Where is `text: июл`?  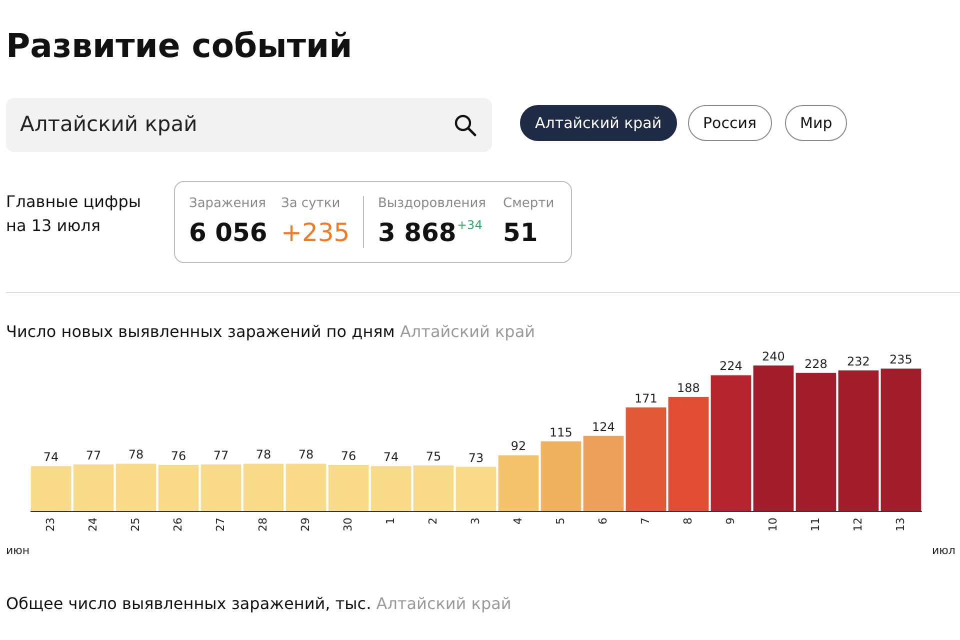
text: июл is located at coordinates (944, 550).